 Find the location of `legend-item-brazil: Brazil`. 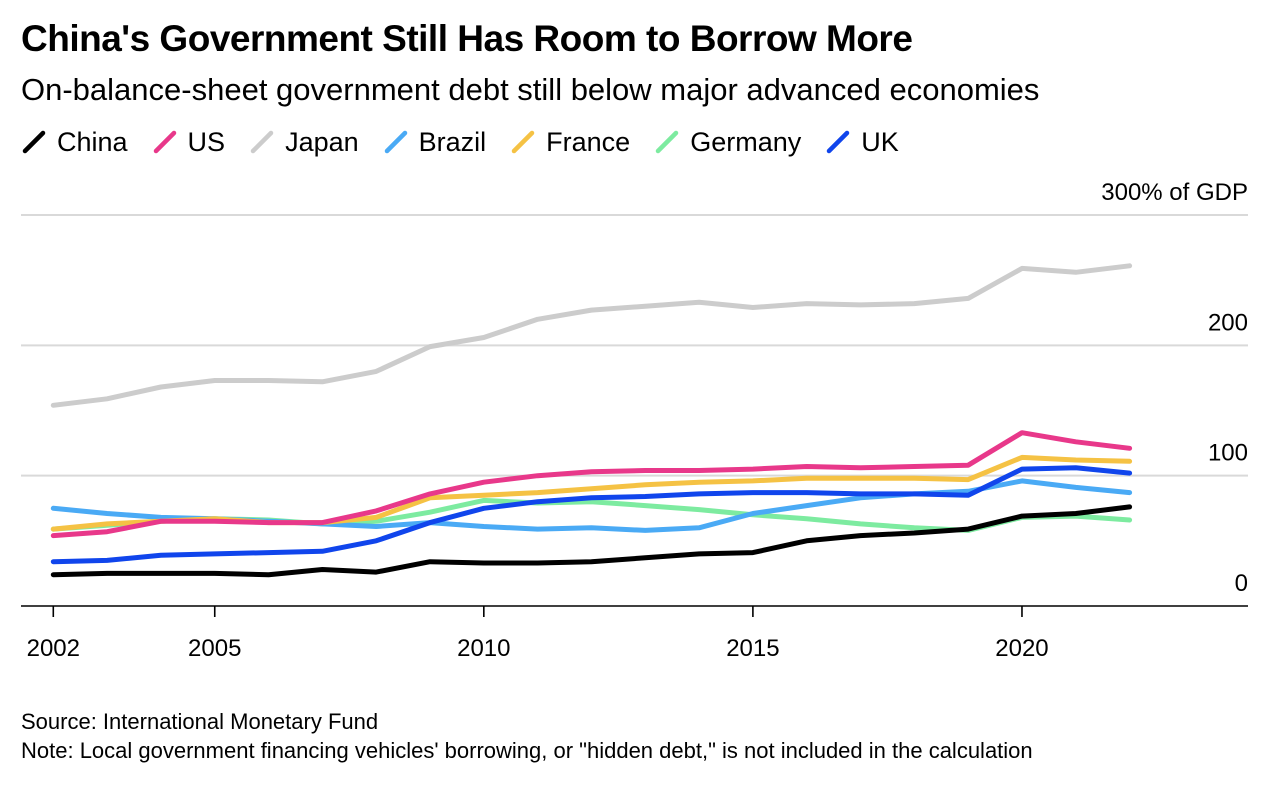

legend-item-brazil: Brazil is located at coordinates (435, 142).